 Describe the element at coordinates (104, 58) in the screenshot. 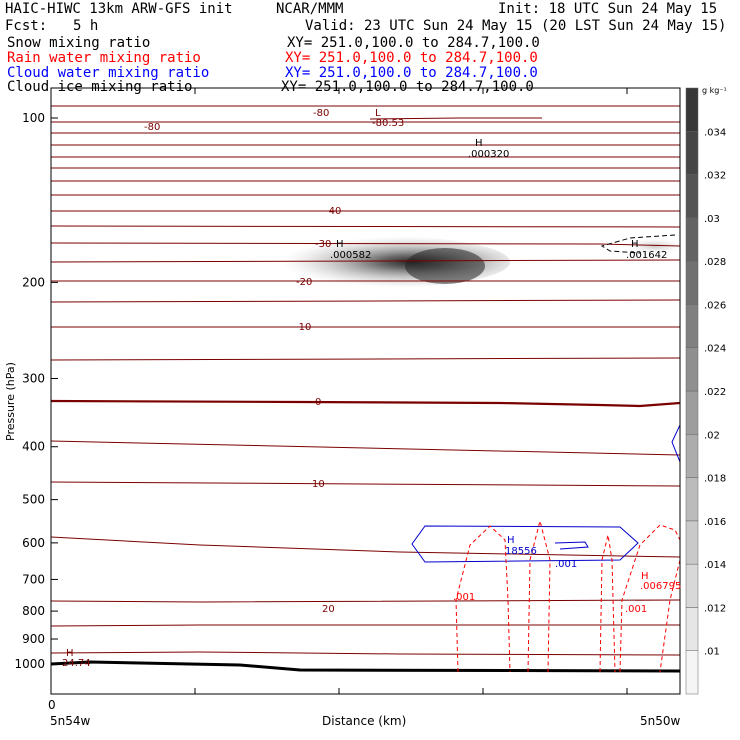

I see `field-name-rain: Rain water mixing ratio` at that location.